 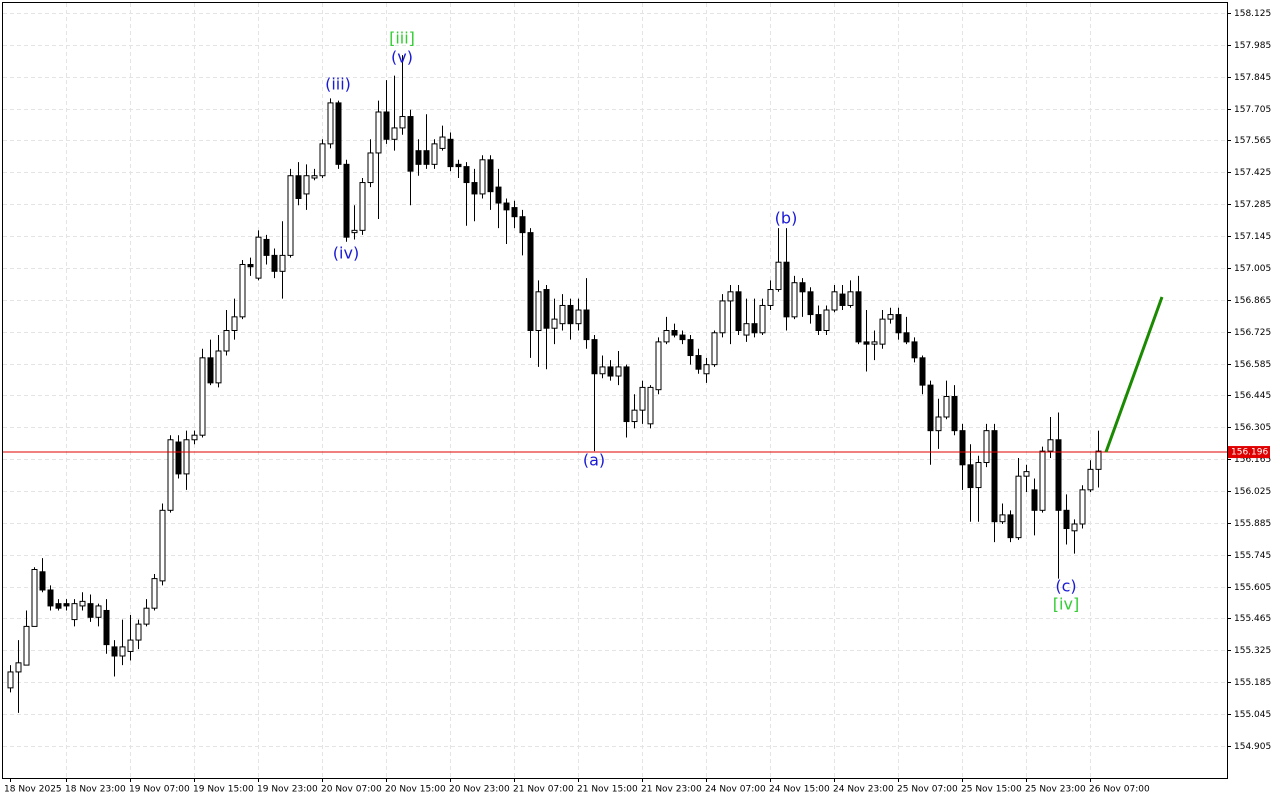 I want to click on x-tick-label: 20 Nov 23:00, so click(x=479, y=790).